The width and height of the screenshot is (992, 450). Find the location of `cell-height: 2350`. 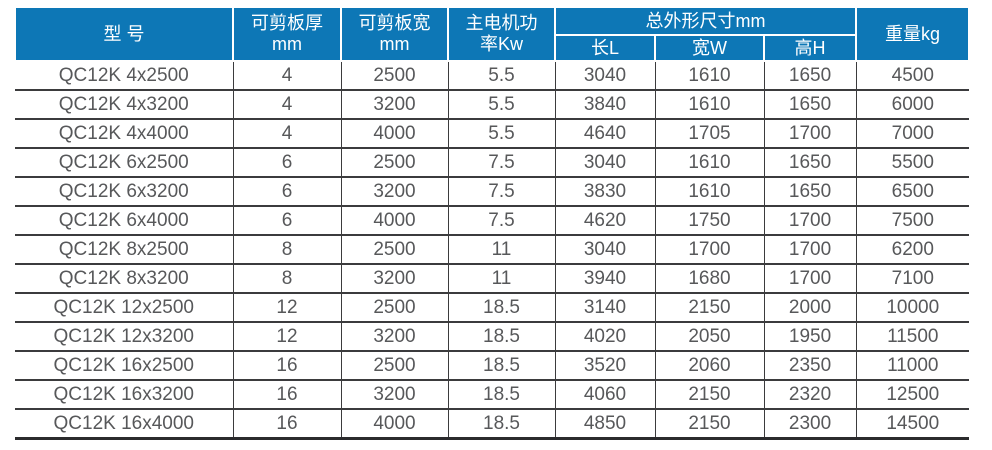

cell-height: 2350 is located at coordinates (810, 366).